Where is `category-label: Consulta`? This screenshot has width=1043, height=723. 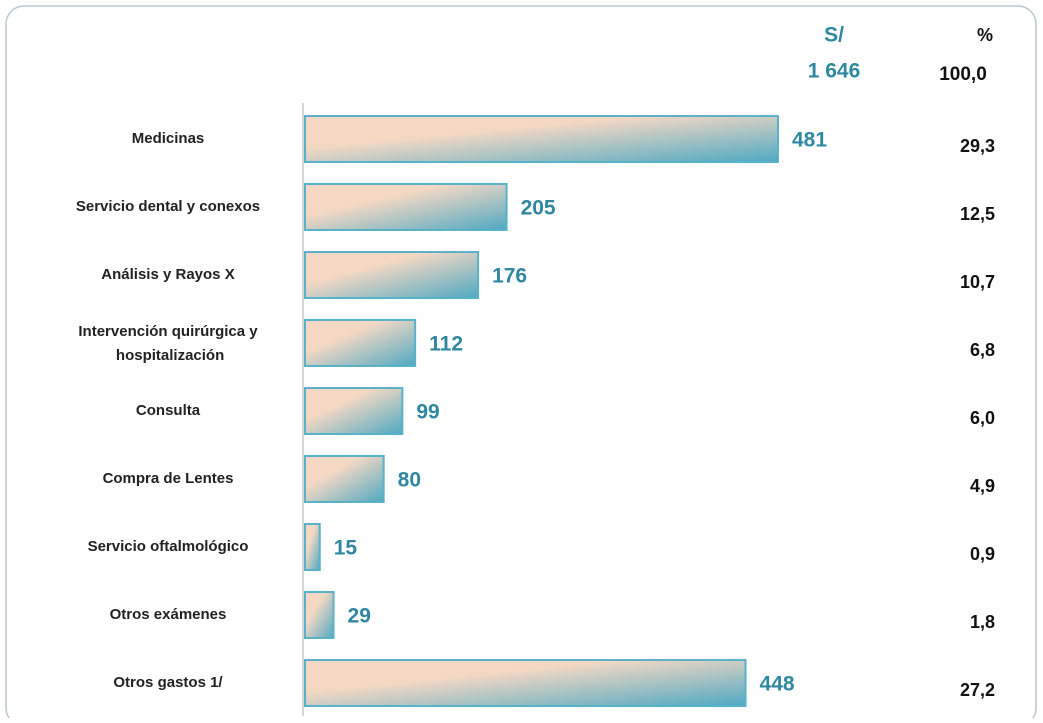
category-label: Consulta is located at coordinates (168, 410).